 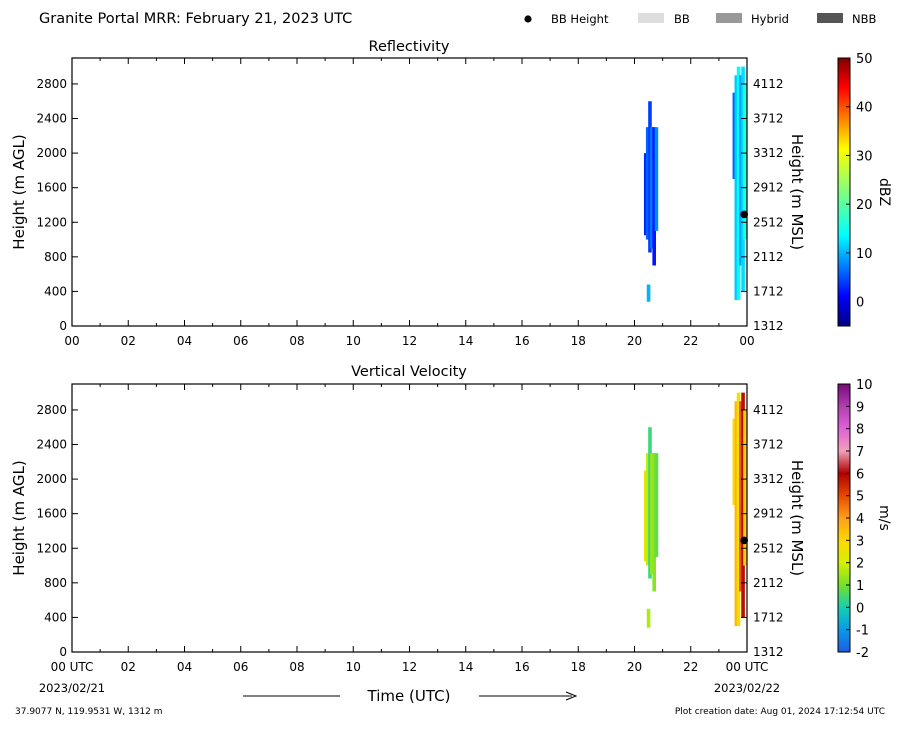 What do you see at coordinates (521, 341) in the screenshot?
I see `x-tick-label: 16` at bounding box center [521, 341].